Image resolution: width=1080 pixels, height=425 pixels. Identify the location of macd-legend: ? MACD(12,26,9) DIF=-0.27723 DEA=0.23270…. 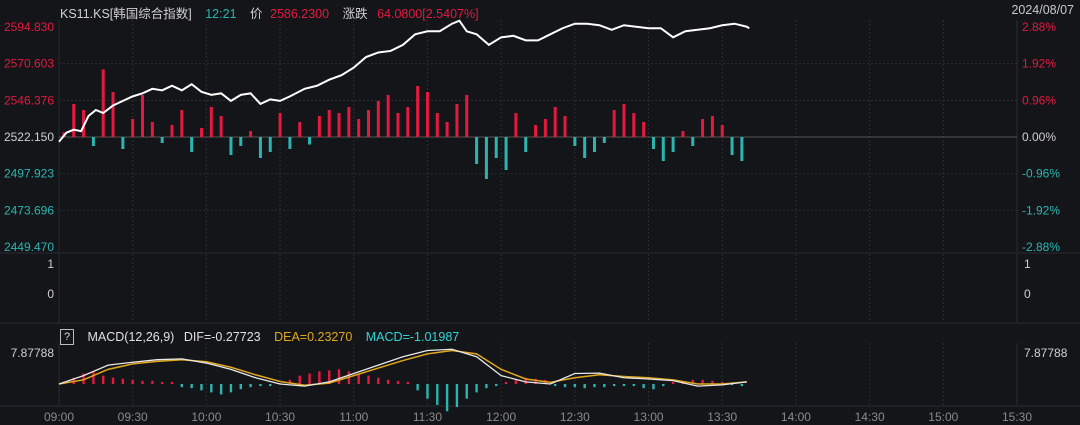
(264, 337).